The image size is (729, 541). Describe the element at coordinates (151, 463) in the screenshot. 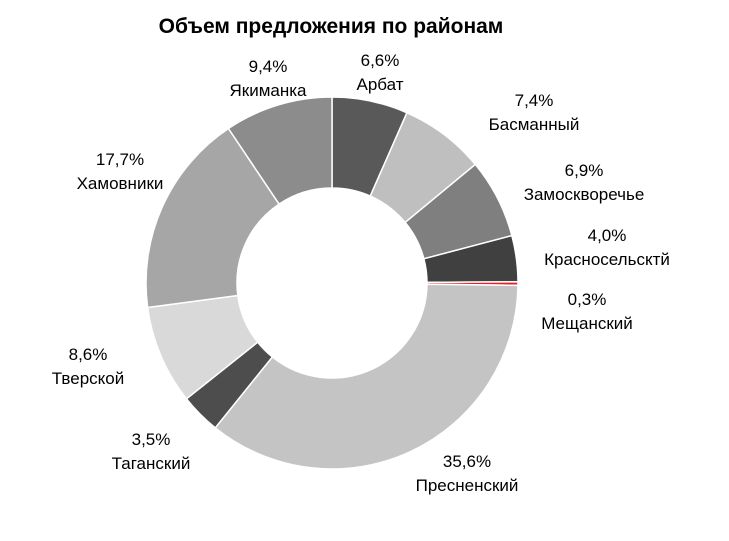

I see `slice-name-label: Таганский` at that location.